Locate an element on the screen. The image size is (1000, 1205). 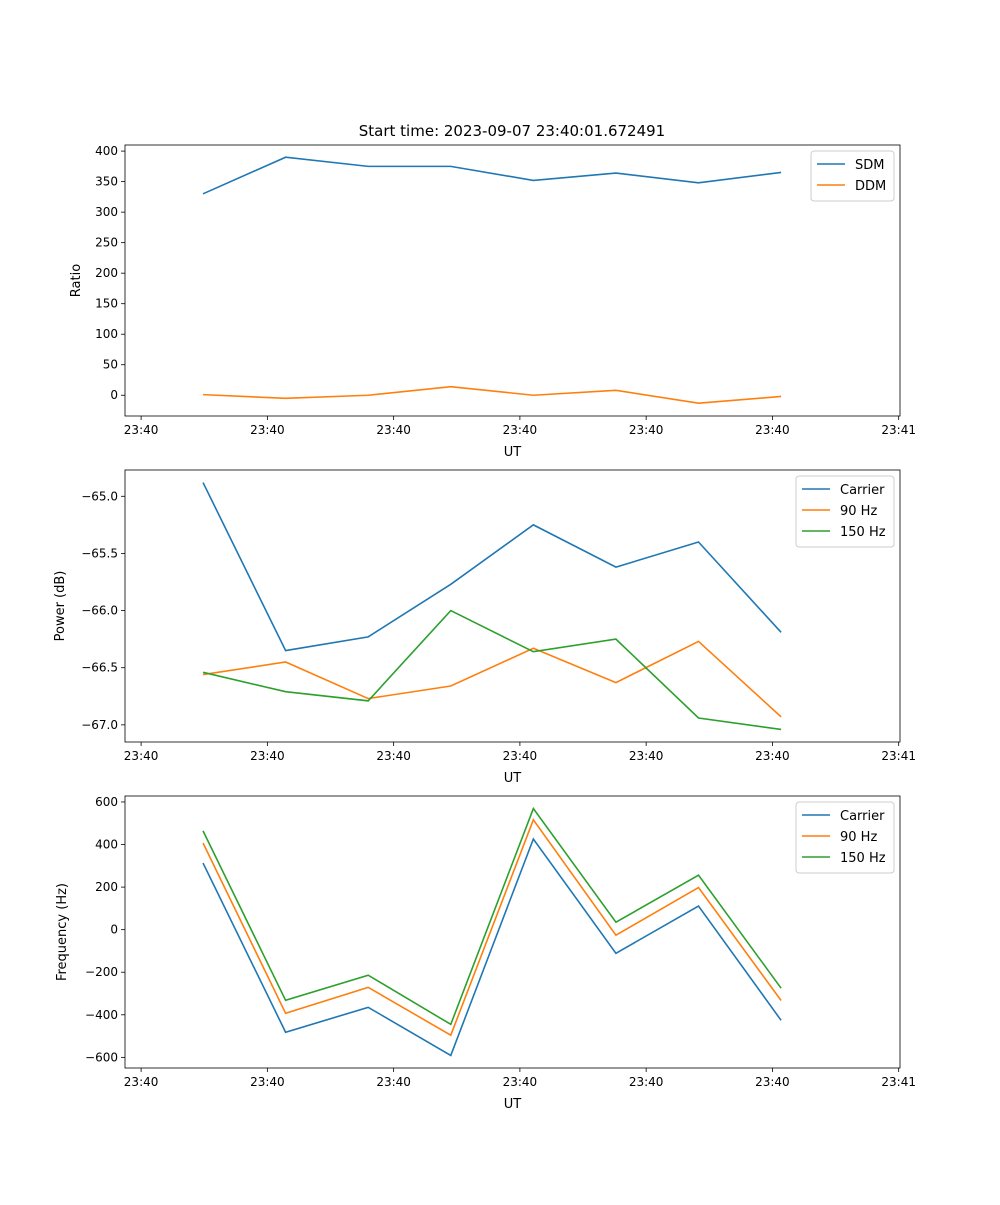
chart-title: Start time: 2023-09-07 23:40:01.672491 is located at coordinates (512, 131).